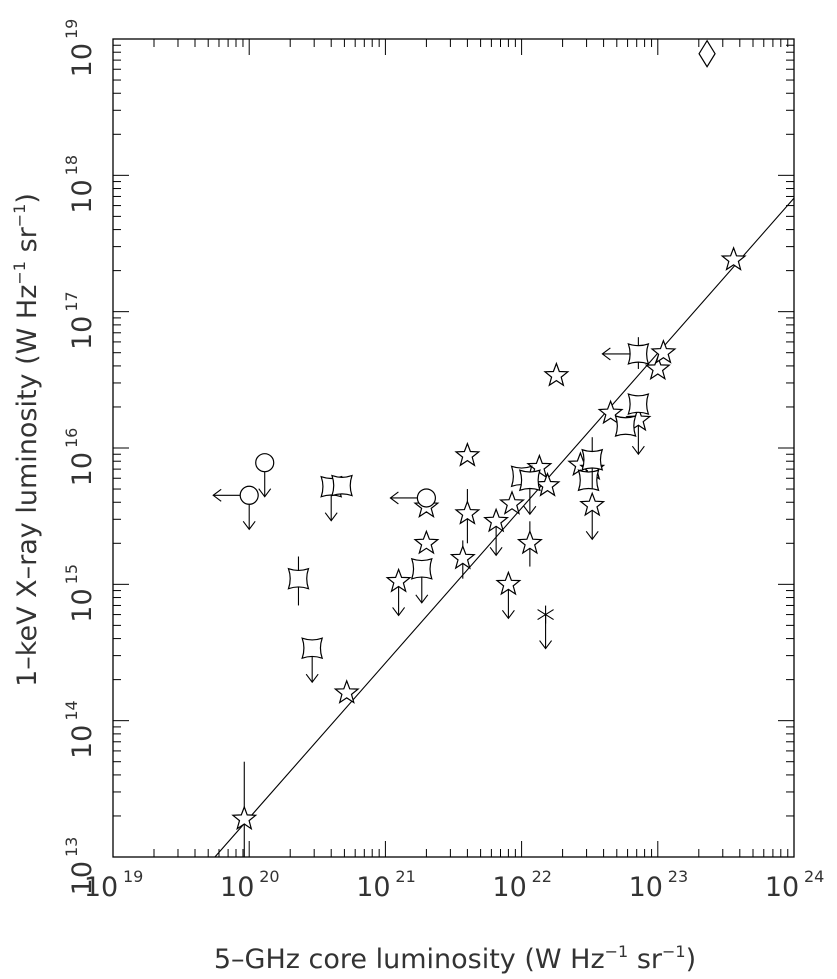 Image resolution: width=837 pixels, height=979 pixels. Describe the element at coordinates (678, 876) in the screenshot. I see `x-tick-exponent: 23` at that location.